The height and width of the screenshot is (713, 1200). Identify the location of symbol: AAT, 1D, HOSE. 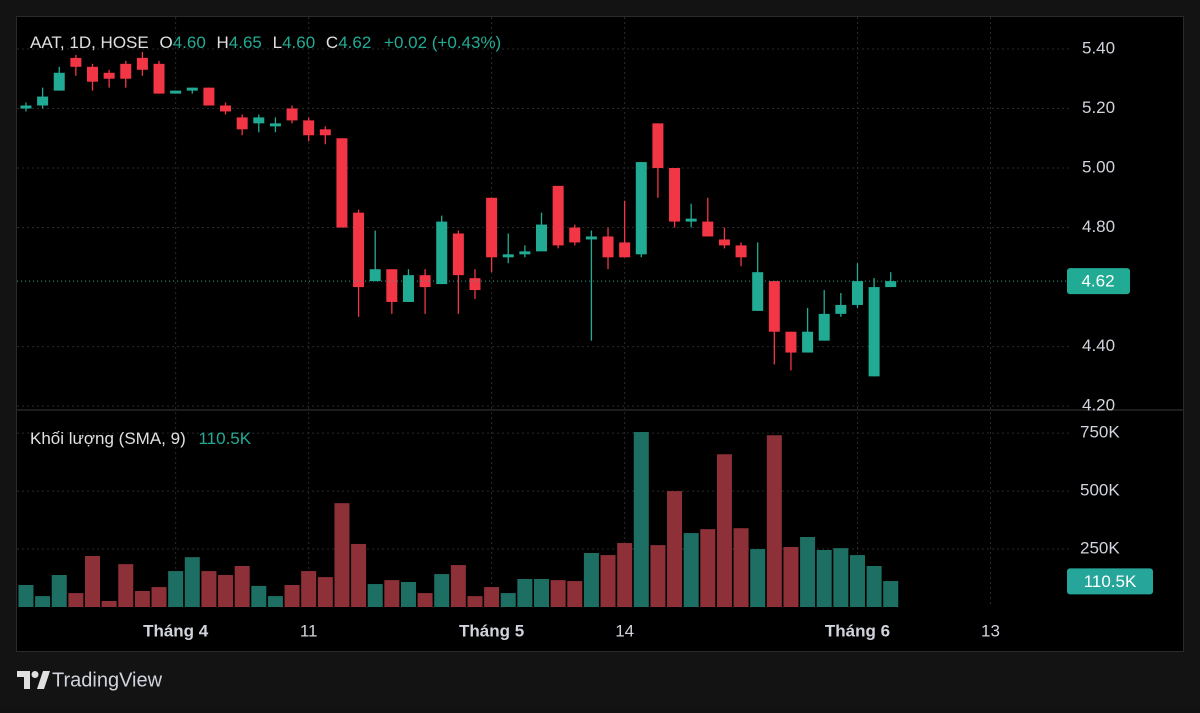
(89, 42).